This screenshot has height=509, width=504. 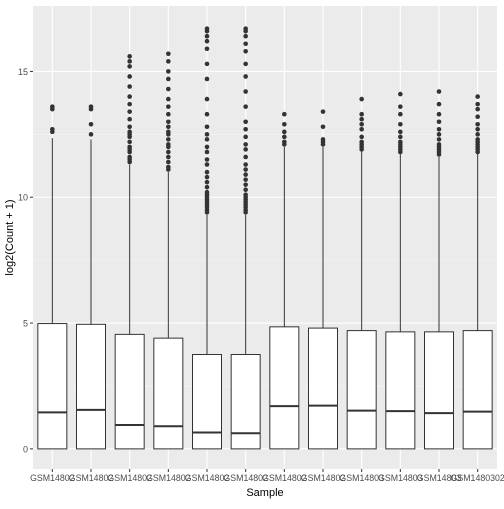 I want to click on box-GSM1480302, so click(x=477, y=272).